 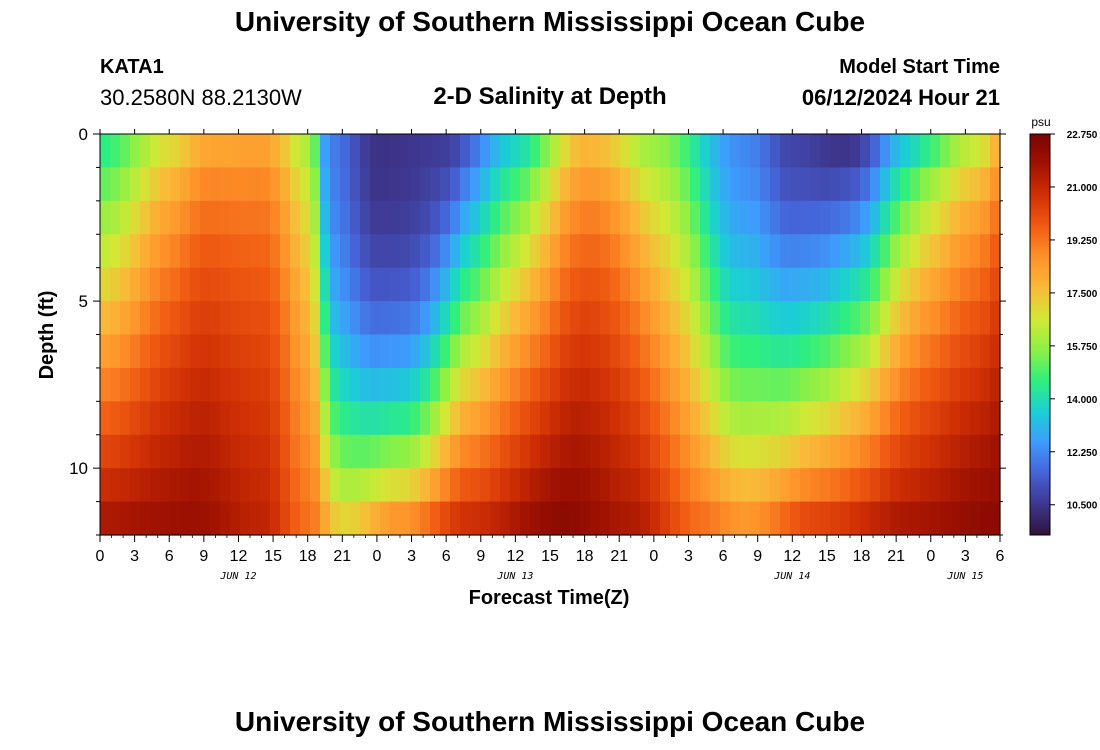 I want to click on x-tick-label: 6, so click(x=169, y=556).